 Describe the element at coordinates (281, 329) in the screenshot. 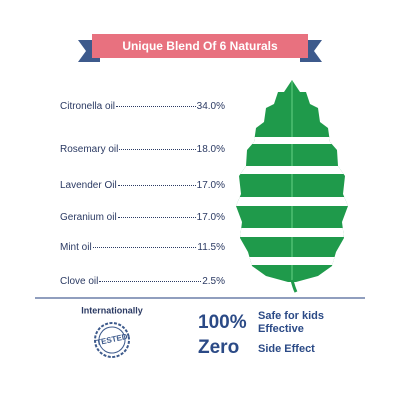

I see `claim-line: Effective` at that location.